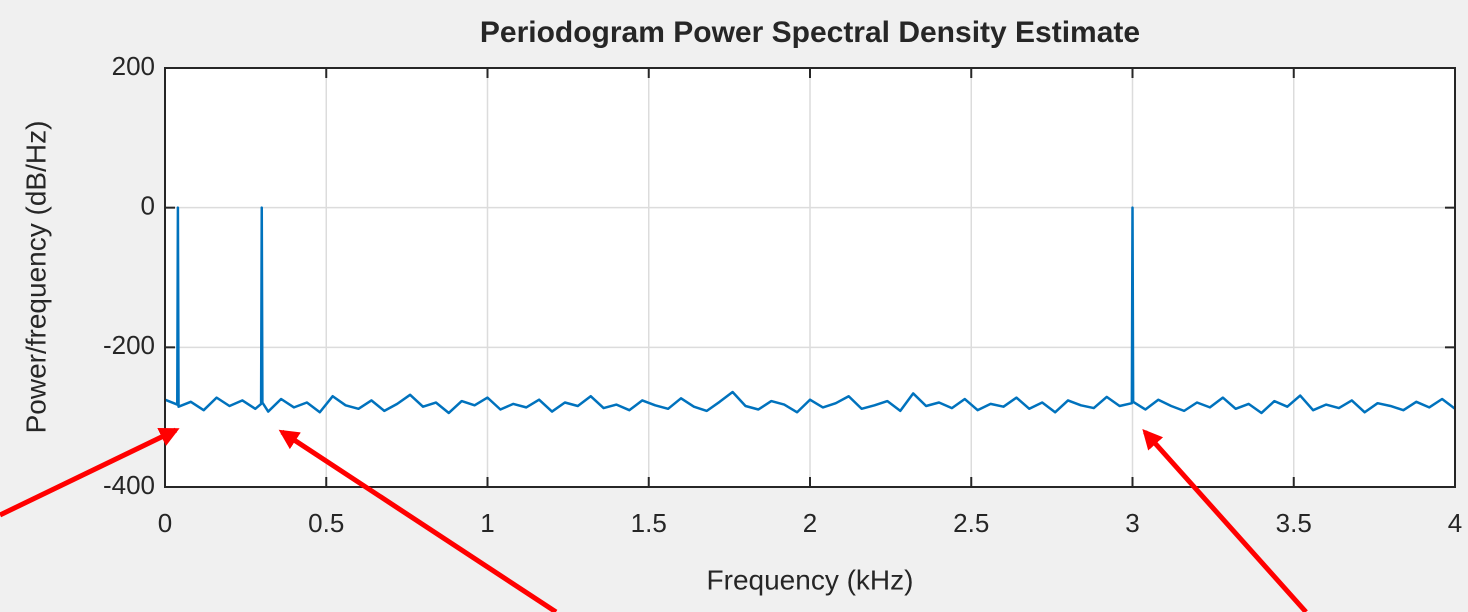 The width and height of the screenshot is (1468, 612). Describe the element at coordinates (649, 523) in the screenshot. I see `x-tick-label: 1.5` at that location.